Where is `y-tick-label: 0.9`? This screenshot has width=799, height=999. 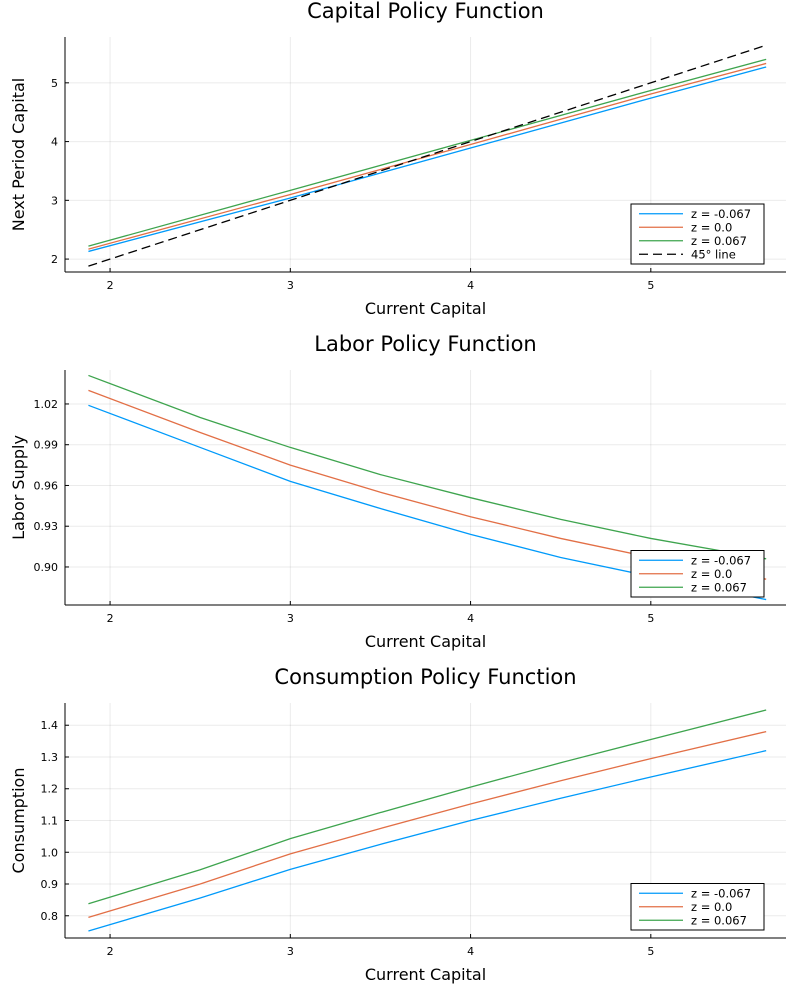 y-tick-label: 0.9 is located at coordinates (50, 884).